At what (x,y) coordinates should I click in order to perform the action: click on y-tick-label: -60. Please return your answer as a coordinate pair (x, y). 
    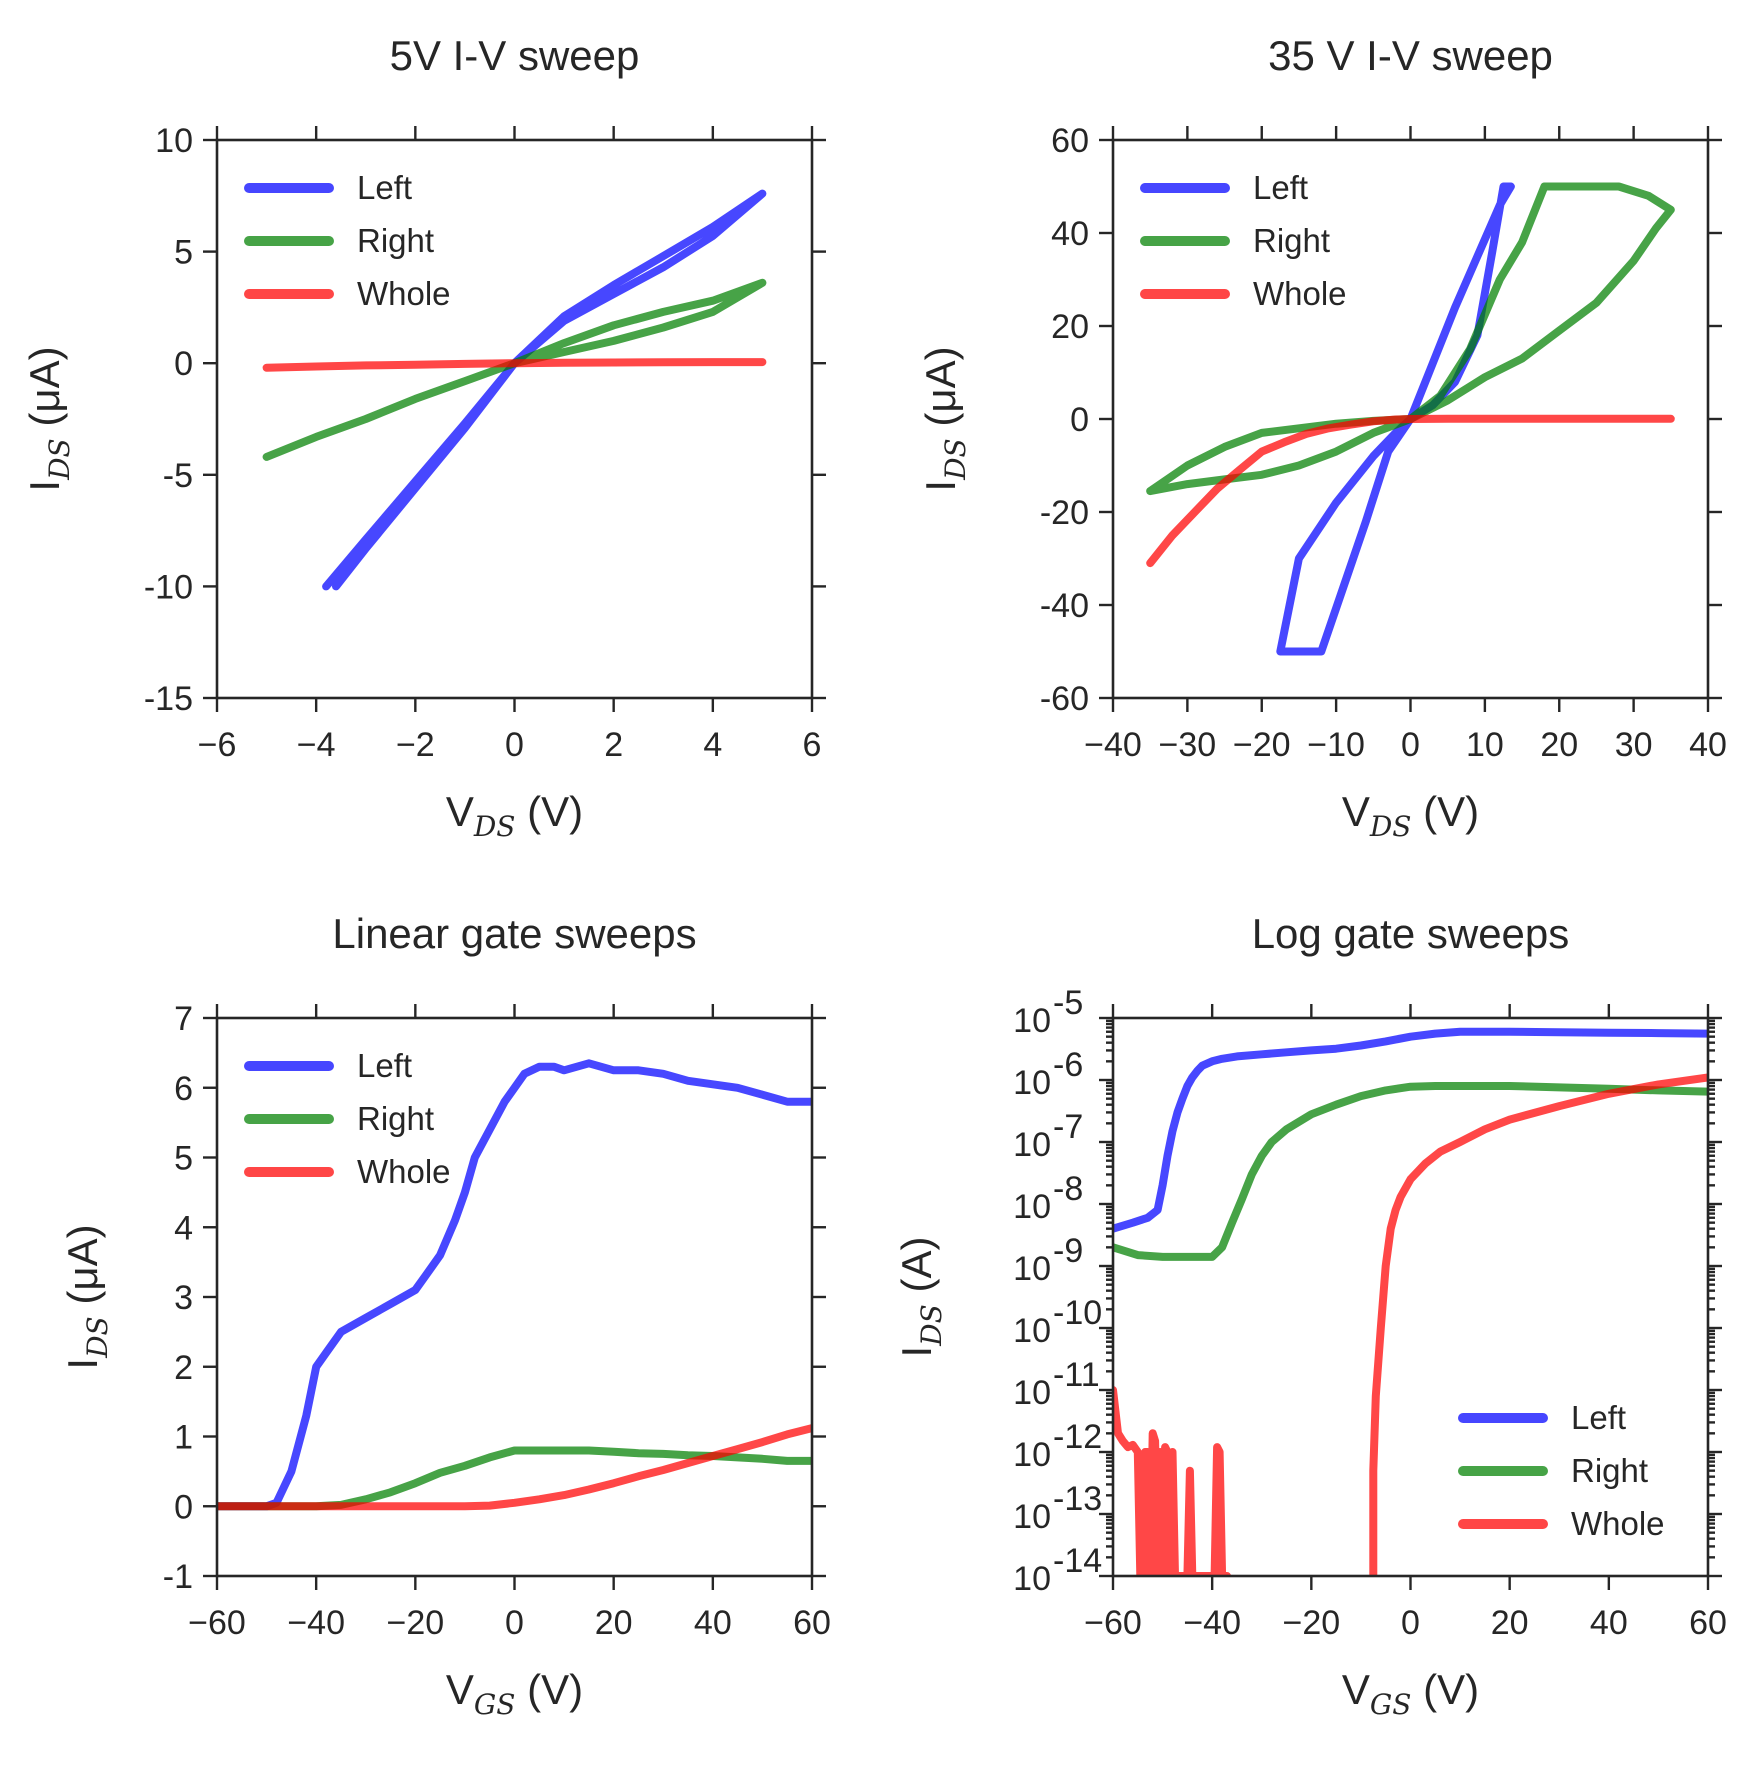
    Looking at the image, I should click on (1064, 699).